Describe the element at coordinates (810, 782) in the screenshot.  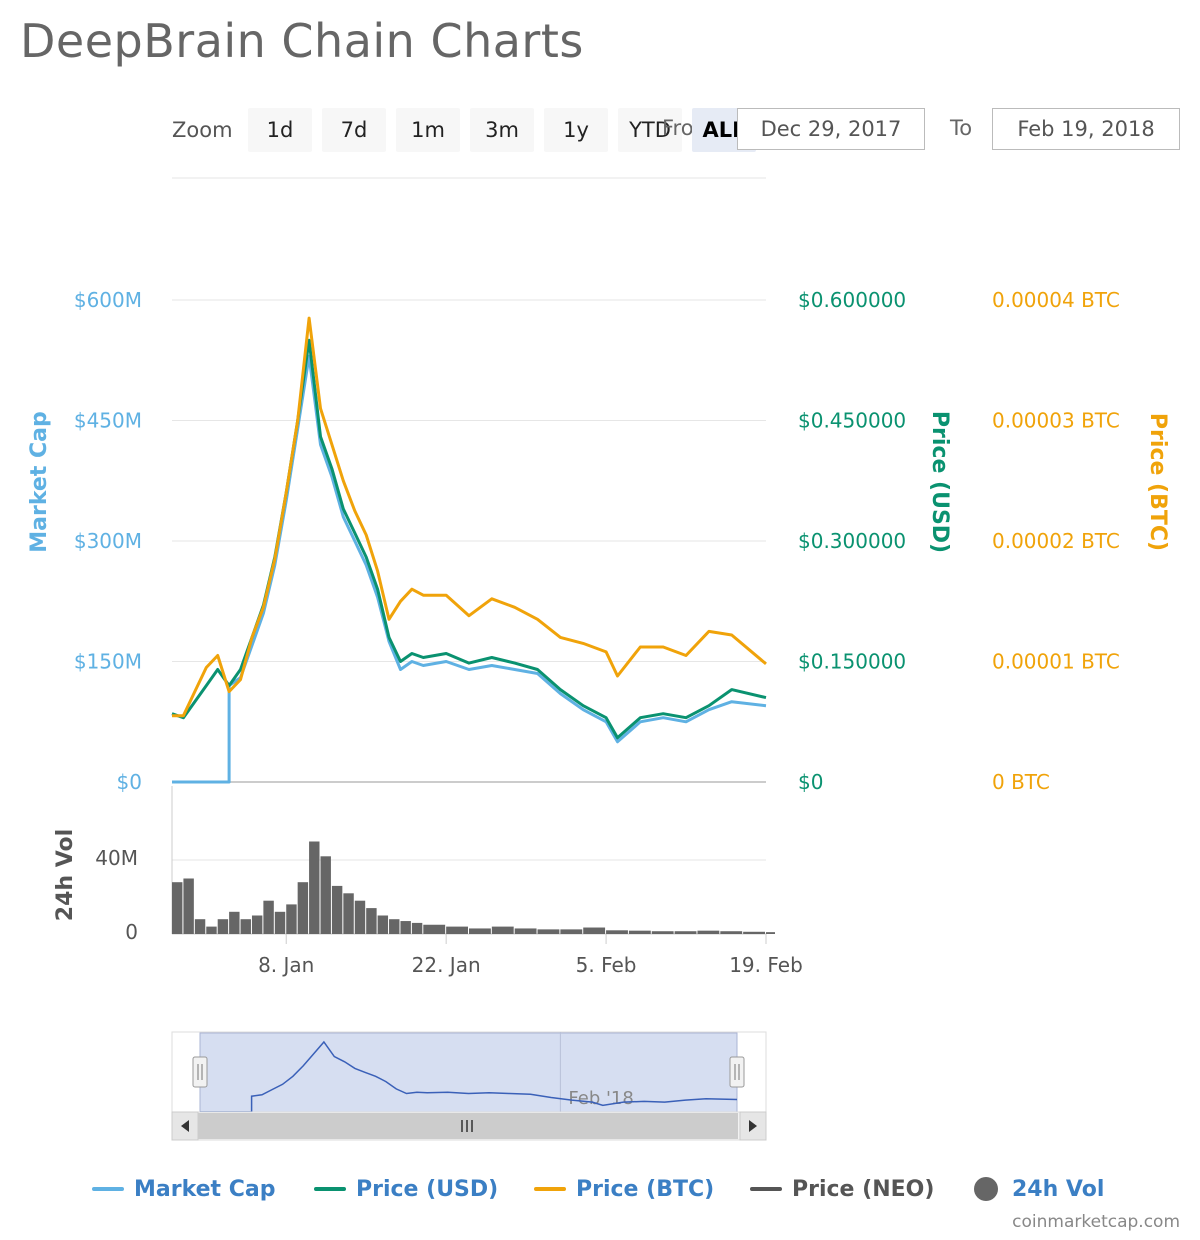
I see `price-usd-tick-label: $0` at that location.